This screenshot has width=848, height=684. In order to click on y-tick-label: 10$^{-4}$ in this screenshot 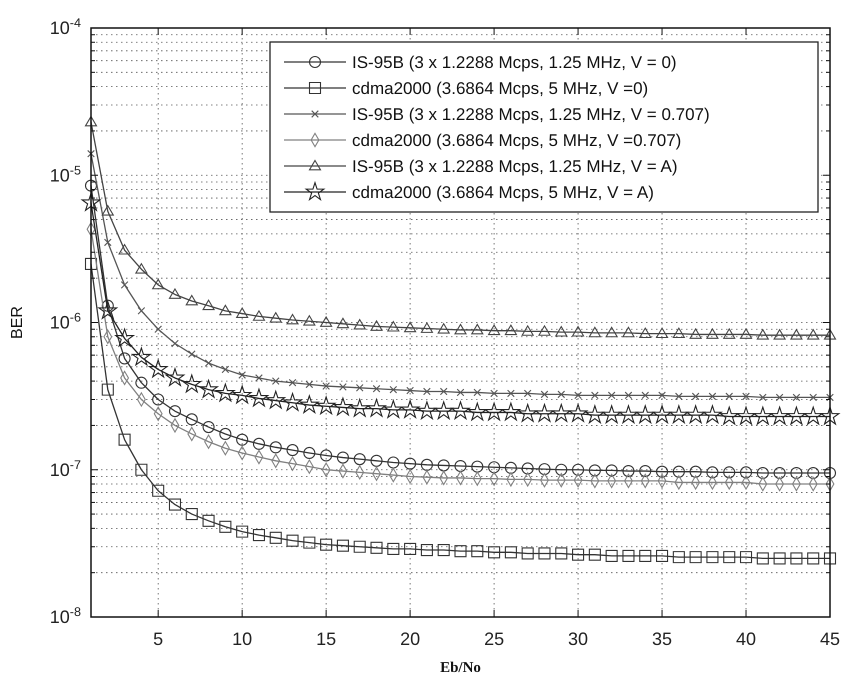, I will do `click(65, 27)`.